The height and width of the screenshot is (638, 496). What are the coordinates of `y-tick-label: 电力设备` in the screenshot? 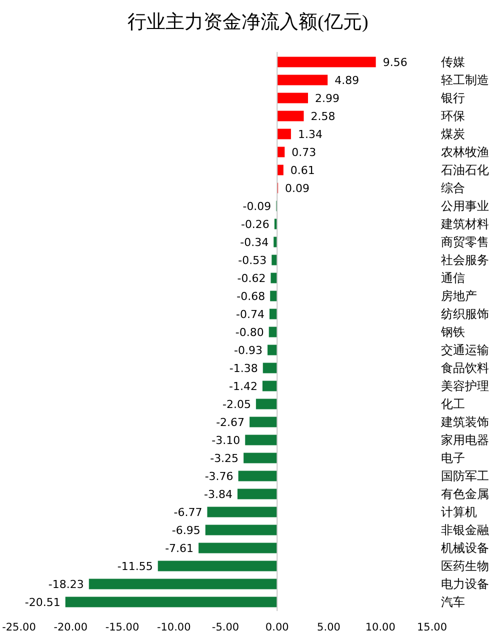 It's located at (465, 584).